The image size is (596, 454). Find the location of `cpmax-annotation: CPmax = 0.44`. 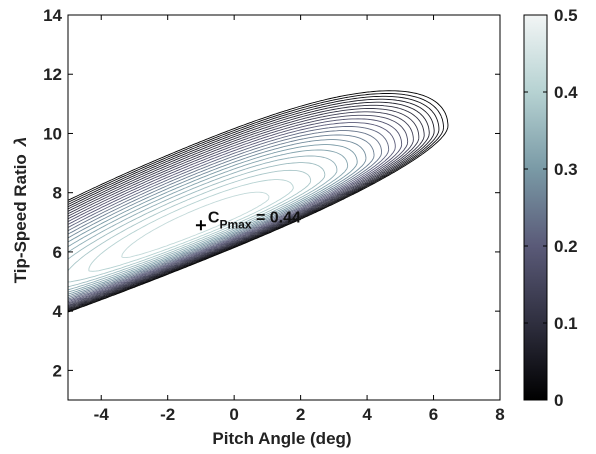

cpmax-annotation: CPmax = 0.44 is located at coordinates (248, 220).